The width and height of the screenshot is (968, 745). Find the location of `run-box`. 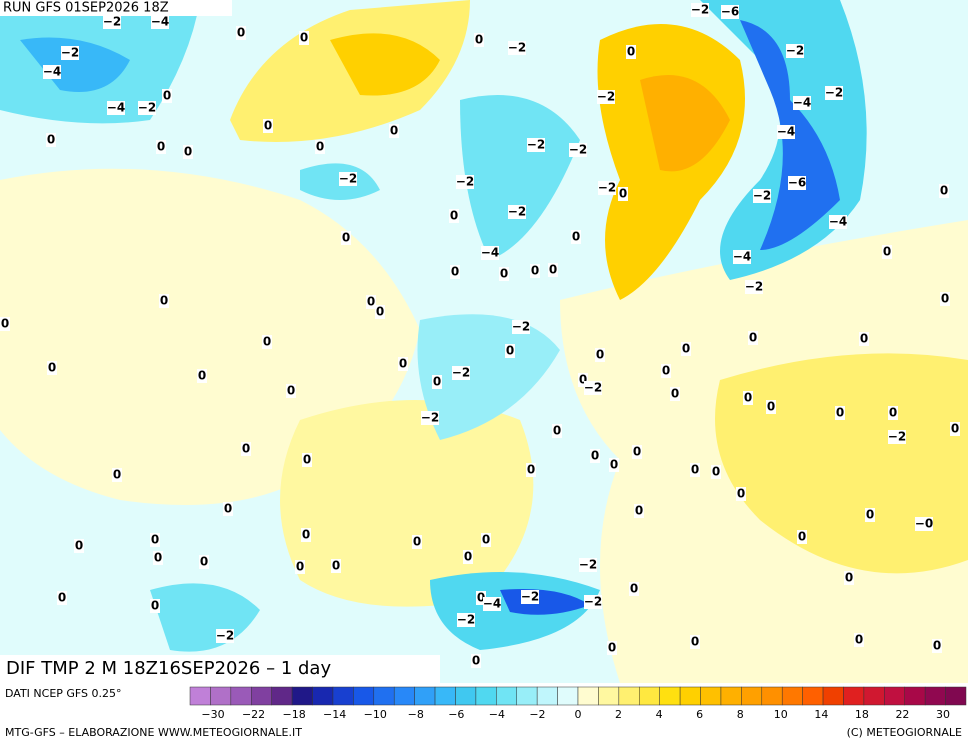

run-box is located at coordinates (116, 8).